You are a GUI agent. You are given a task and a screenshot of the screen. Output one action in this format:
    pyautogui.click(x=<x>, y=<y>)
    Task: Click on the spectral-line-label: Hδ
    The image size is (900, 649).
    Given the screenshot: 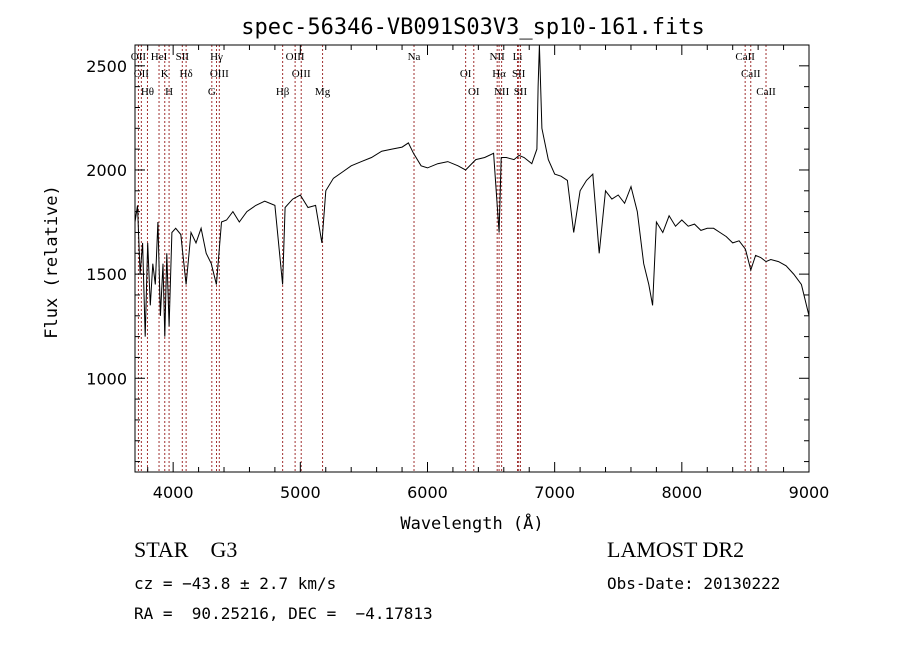 What is the action you would take?
    pyautogui.click(x=186, y=74)
    